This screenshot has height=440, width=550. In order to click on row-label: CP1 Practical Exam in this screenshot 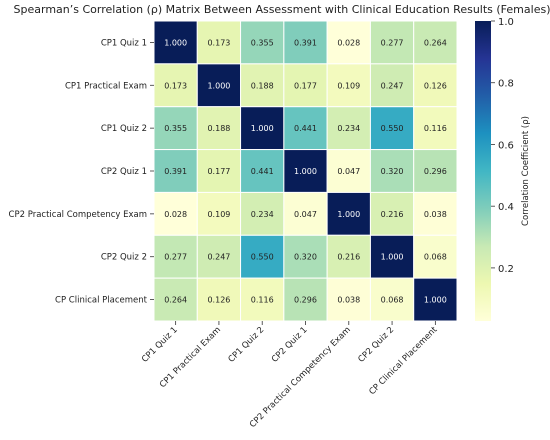, I will do `click(106, 86)`.